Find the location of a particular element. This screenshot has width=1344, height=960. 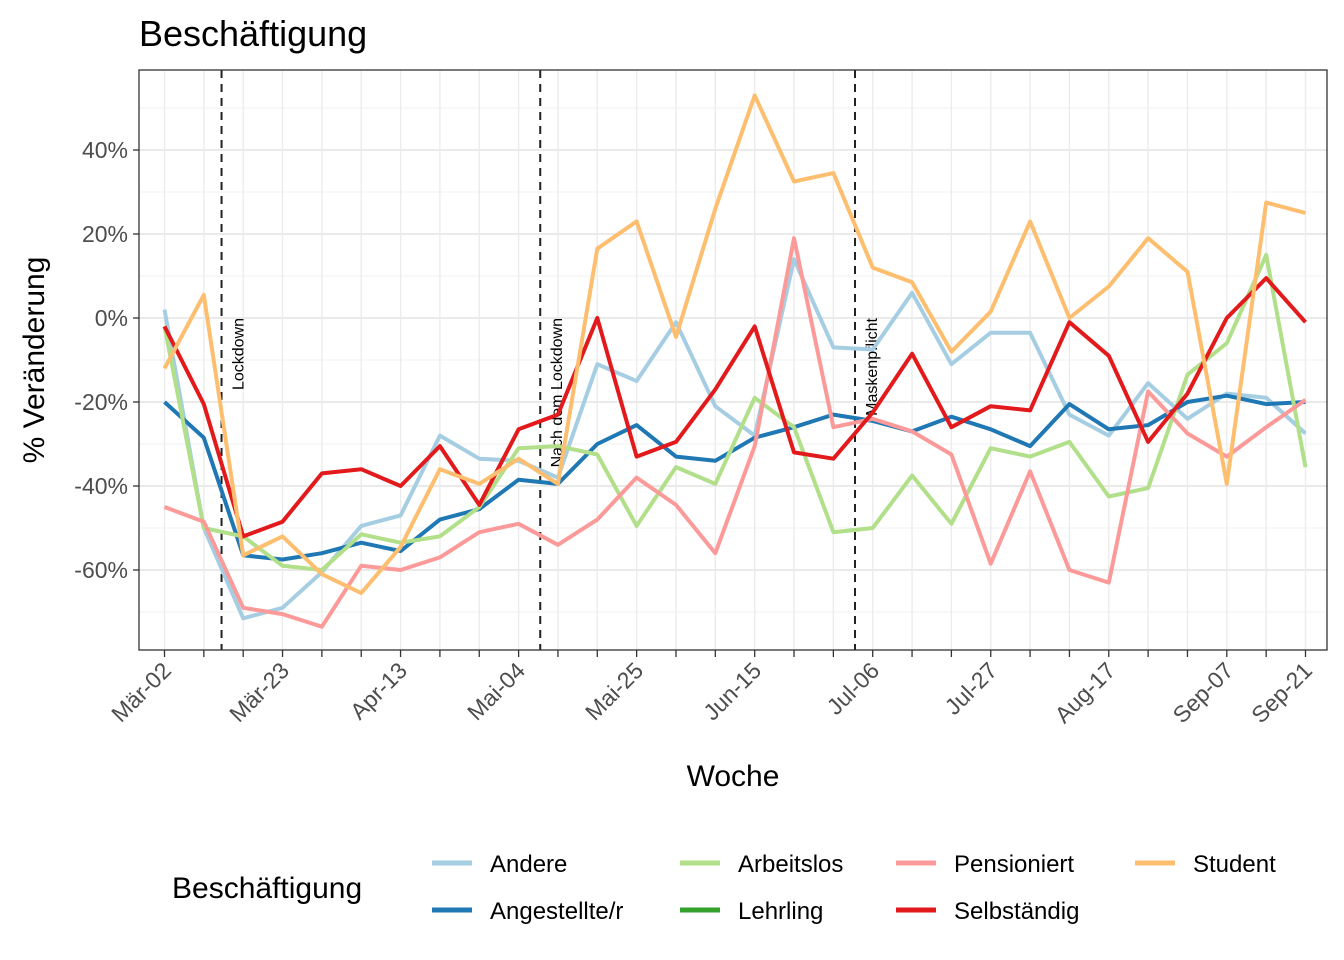

x-tick-label: Apr-13 is located at coordinates (378, 690).